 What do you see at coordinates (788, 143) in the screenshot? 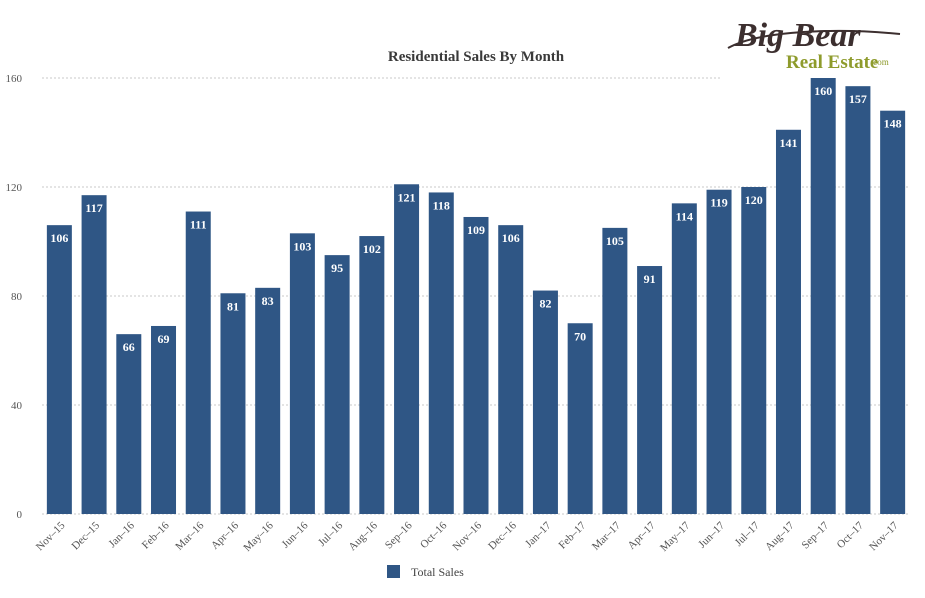
I see `bar-value-label: 141` at bounding box center [788, 143].